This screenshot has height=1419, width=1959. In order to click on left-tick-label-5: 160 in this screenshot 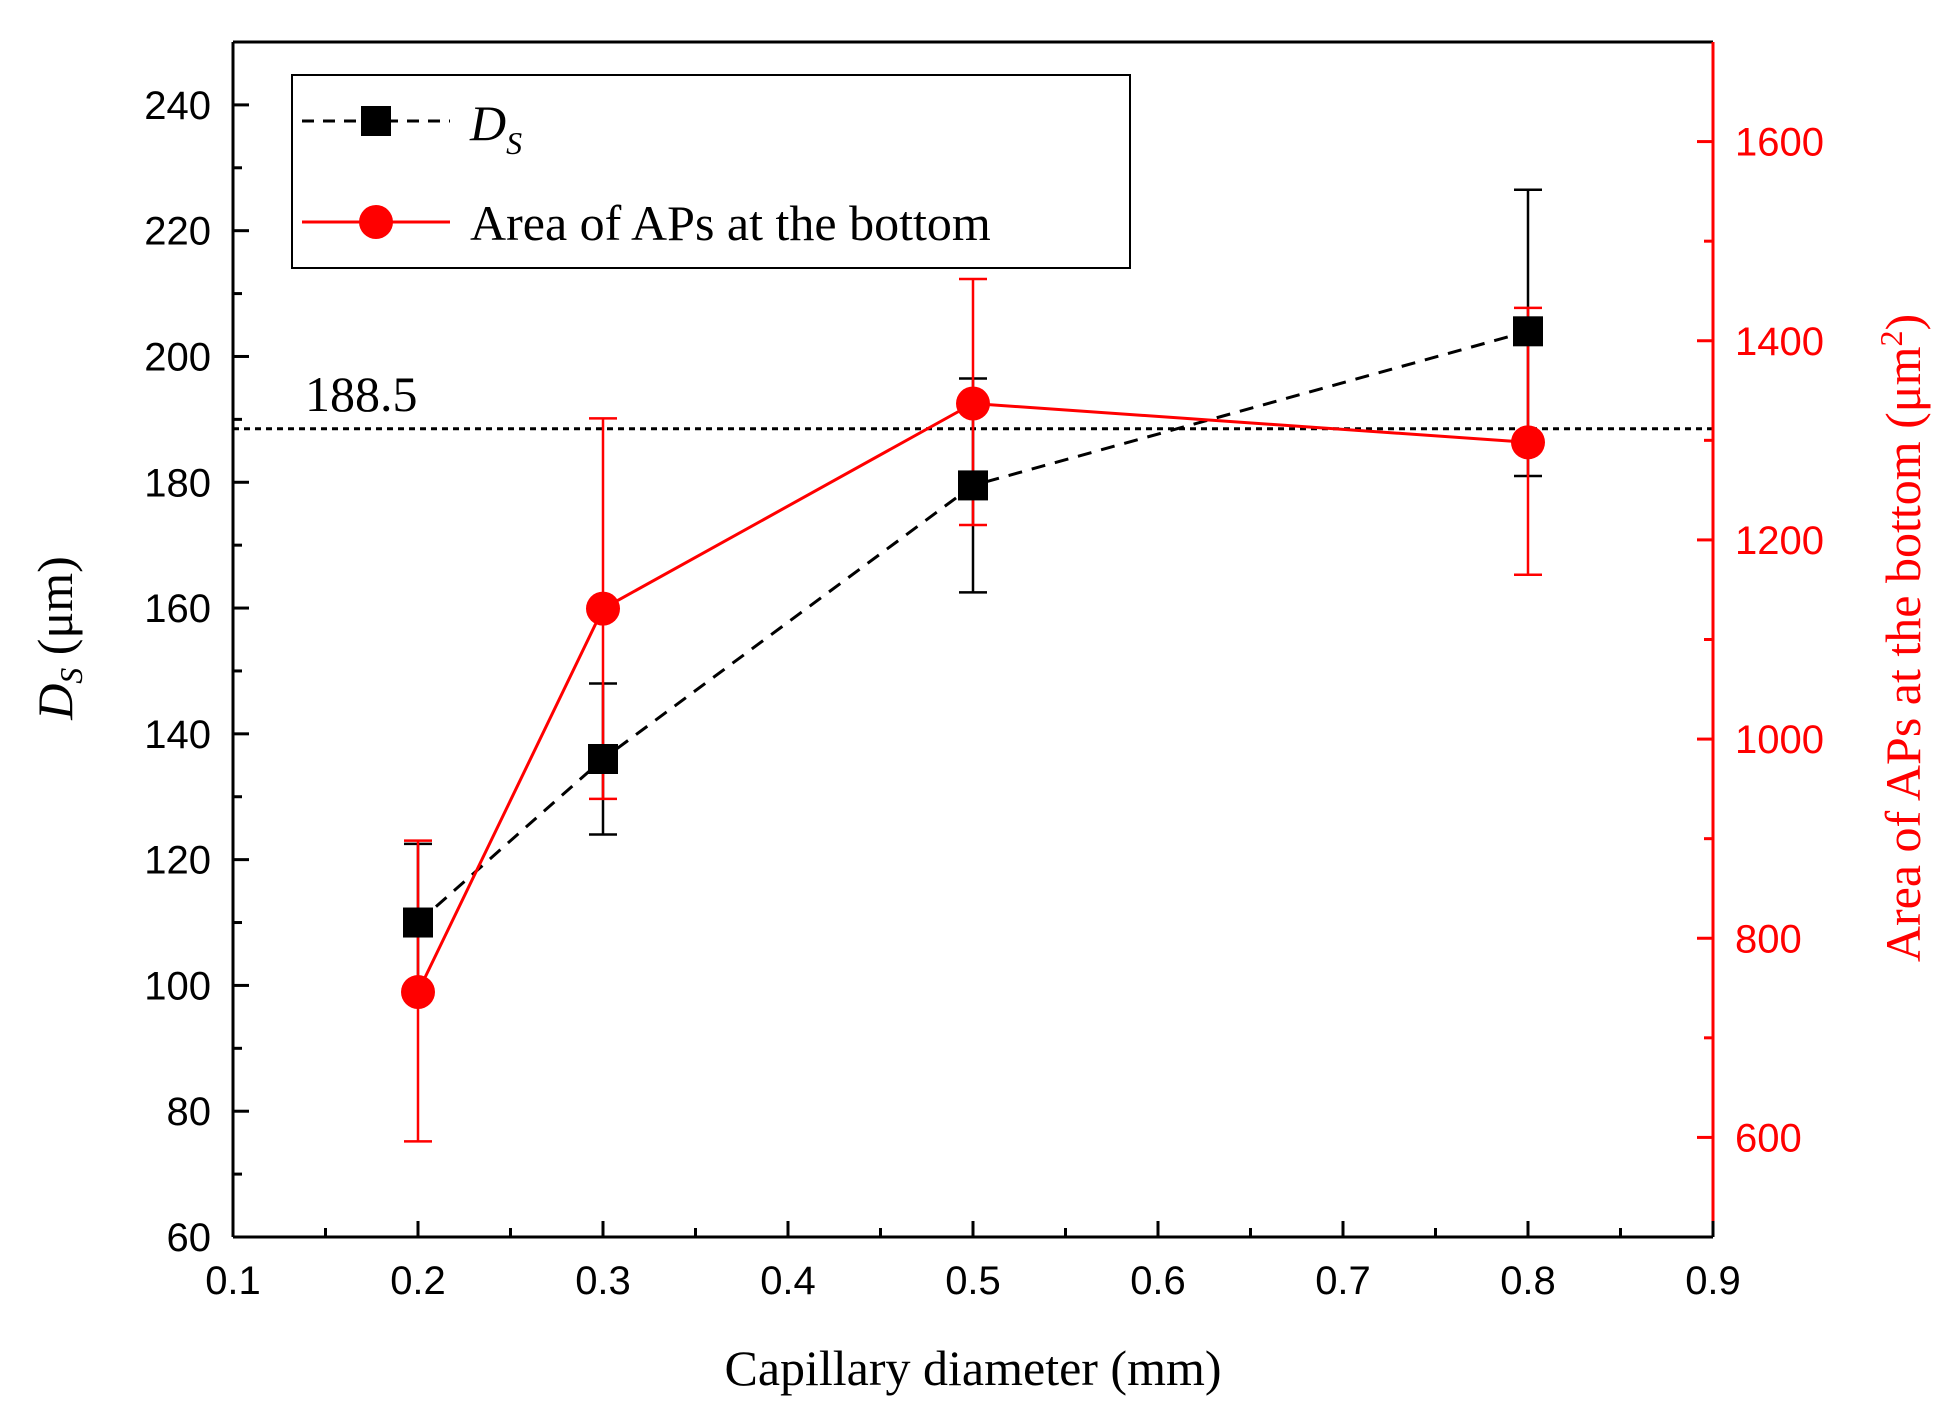, I will do `click(177, 609)`.